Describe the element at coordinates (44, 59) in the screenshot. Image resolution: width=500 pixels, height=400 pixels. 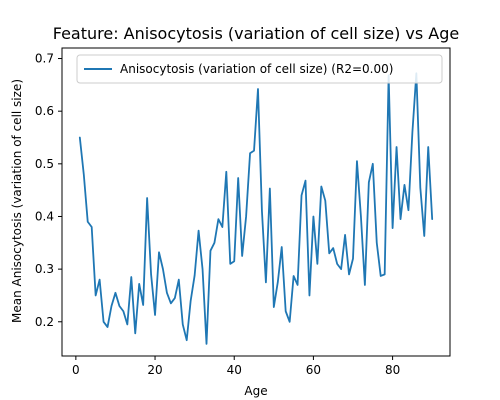
I see `y-tick-label: 0.7` at that location.